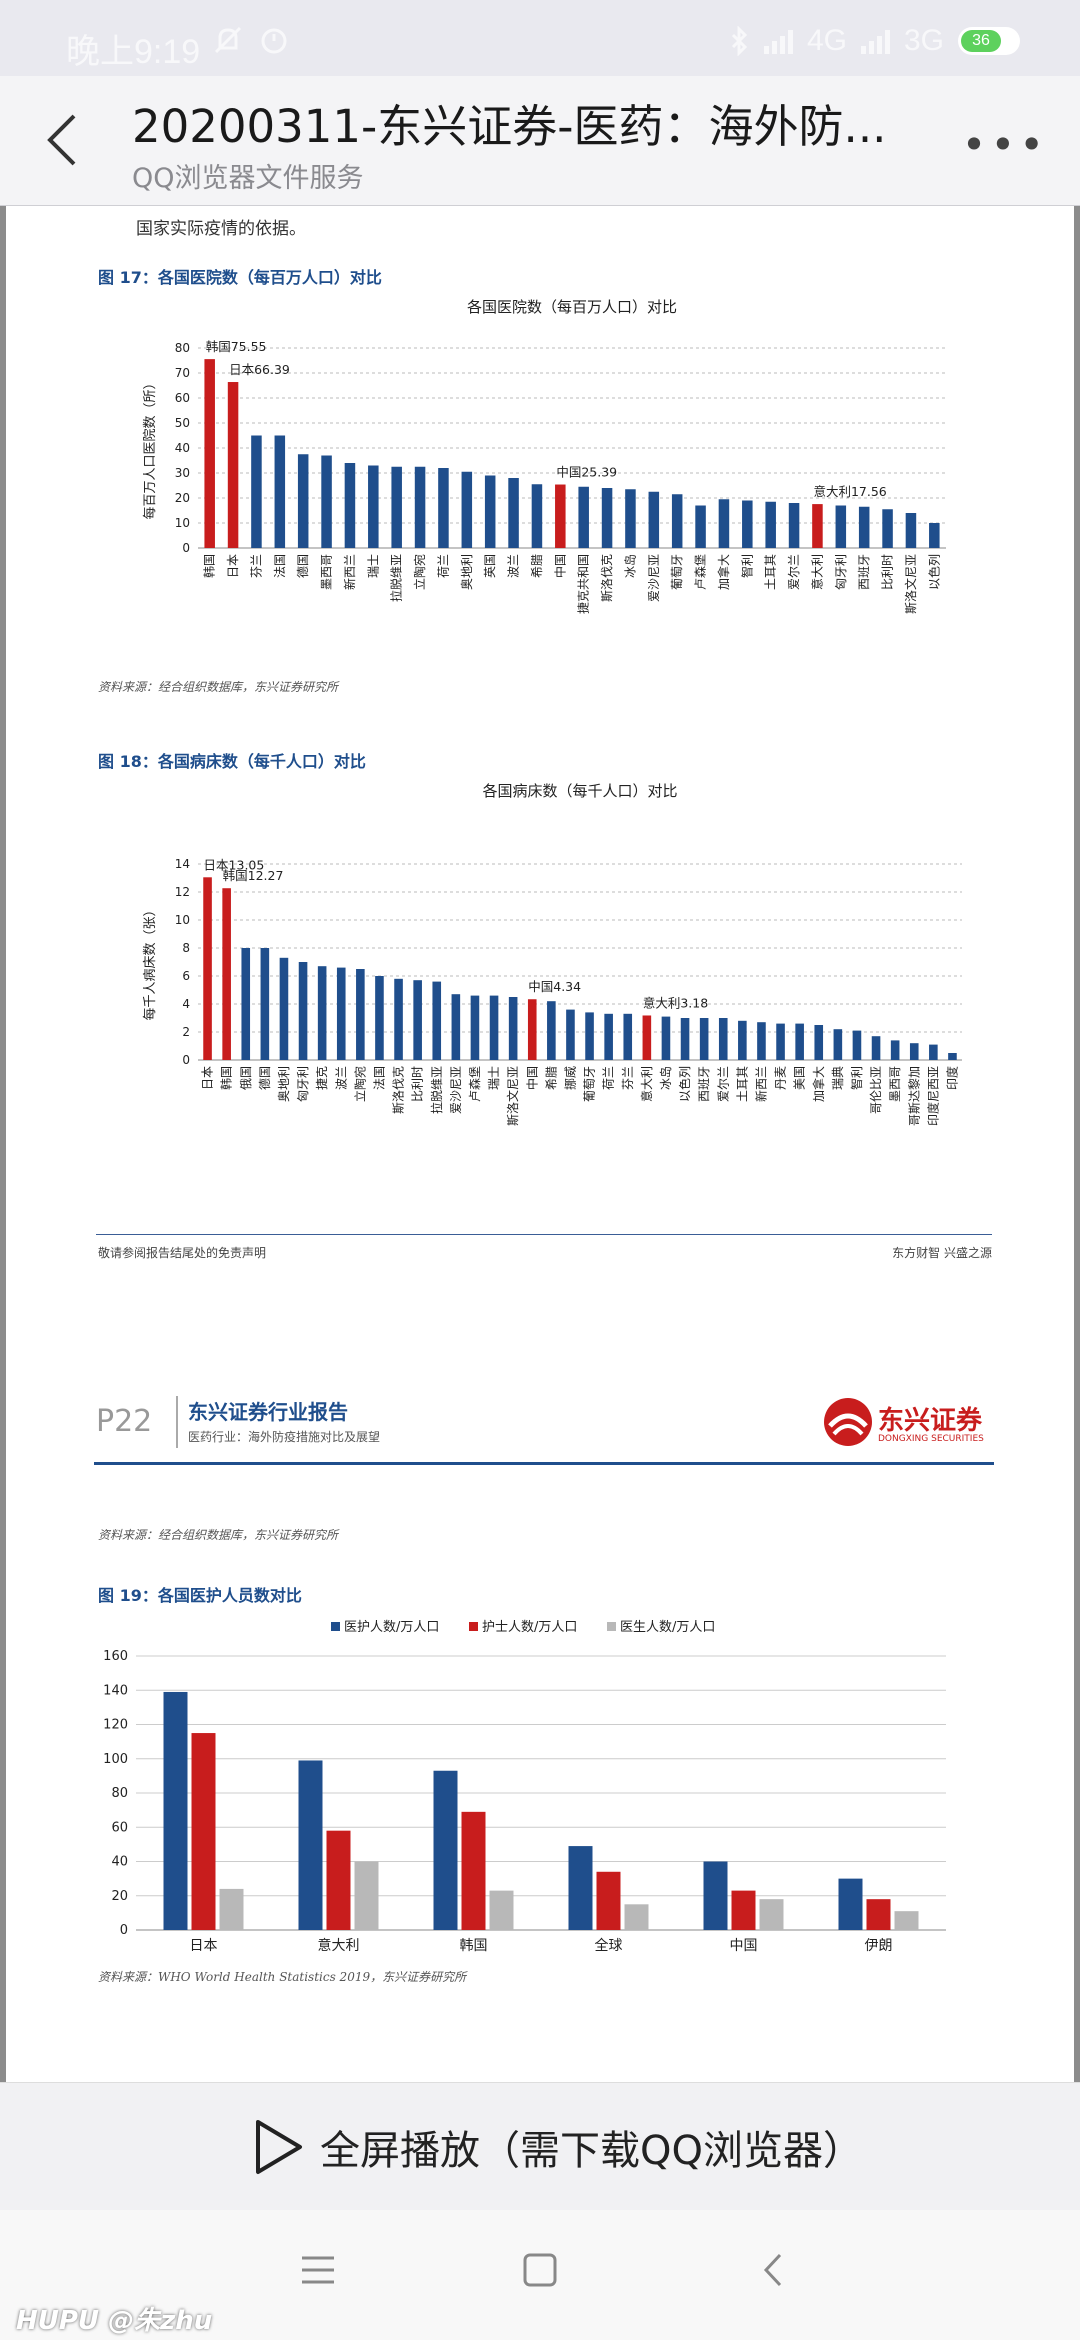  What do you see at coordinates (114, 2321) in the screenshot?
I see `watermark: HUPU @朱zhu` at bounding box center [114, 2321].